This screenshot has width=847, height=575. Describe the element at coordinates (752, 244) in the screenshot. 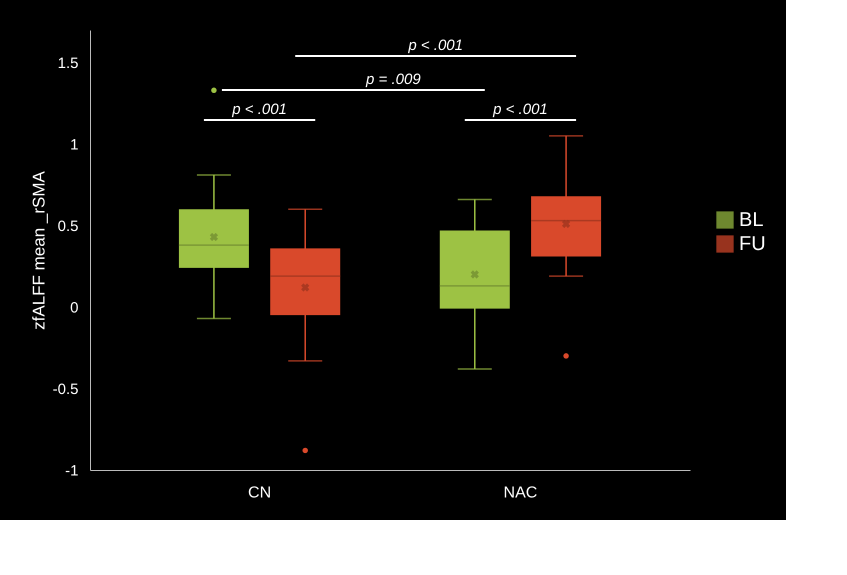

I see `legend-label: FU` at that location.